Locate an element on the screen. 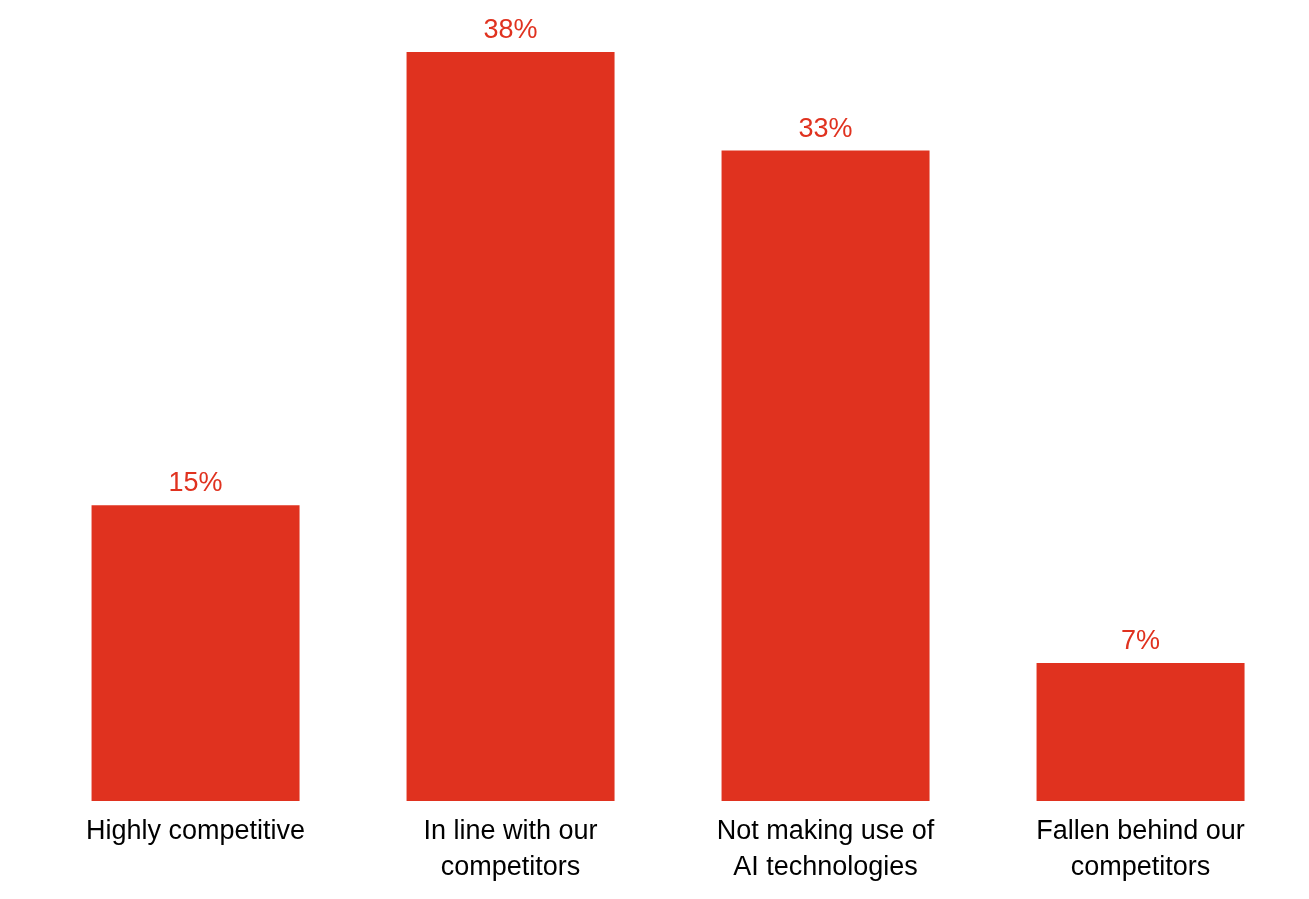 The image size is (1309, 899). data-label: 38% is located at coordinates (510, 29).